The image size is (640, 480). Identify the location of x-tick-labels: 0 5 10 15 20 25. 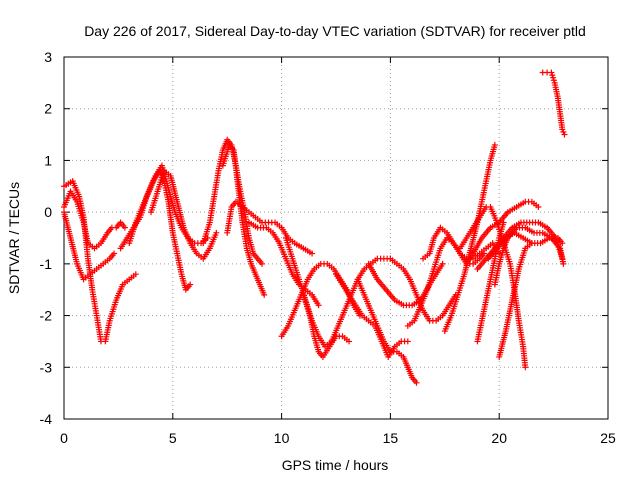
(338, 438).